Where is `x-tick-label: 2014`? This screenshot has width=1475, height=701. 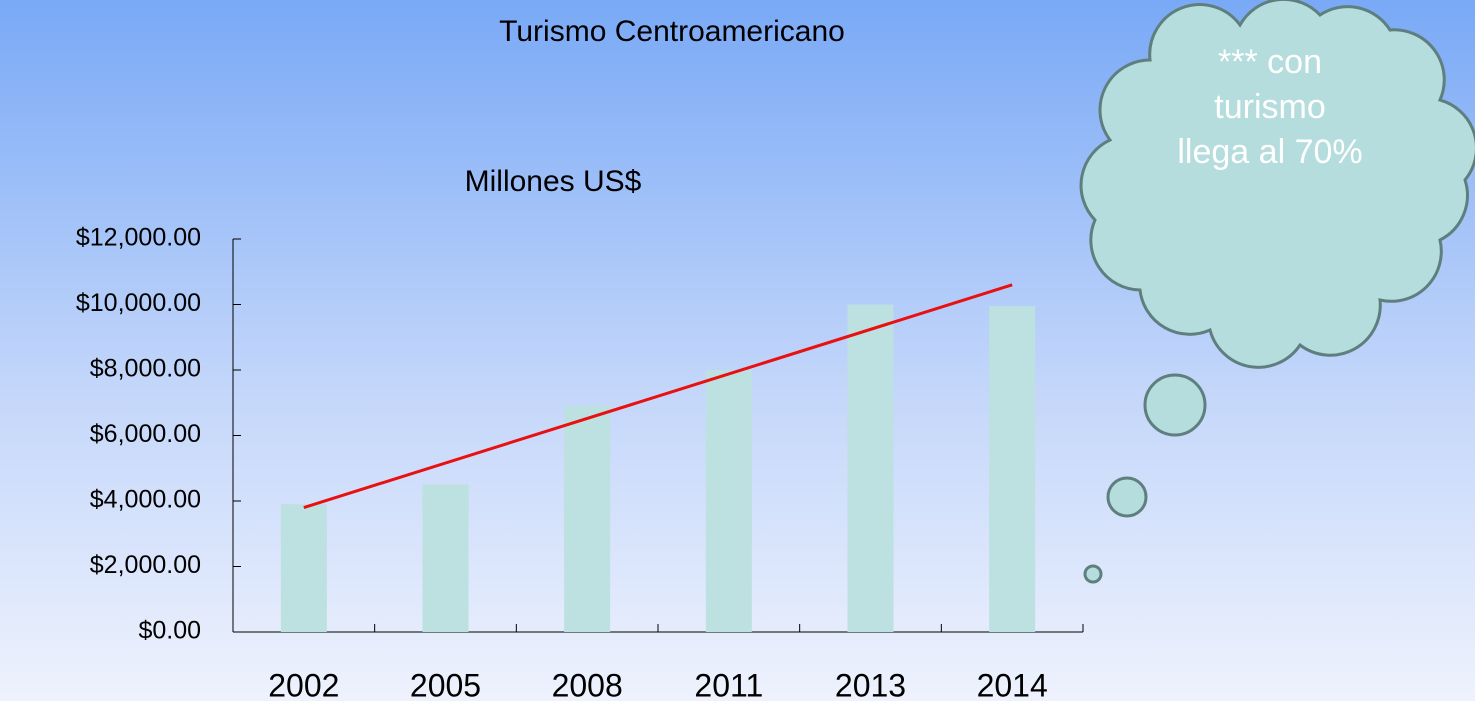 x-tick-label: 2014 is located at coordinates (1012, 684).